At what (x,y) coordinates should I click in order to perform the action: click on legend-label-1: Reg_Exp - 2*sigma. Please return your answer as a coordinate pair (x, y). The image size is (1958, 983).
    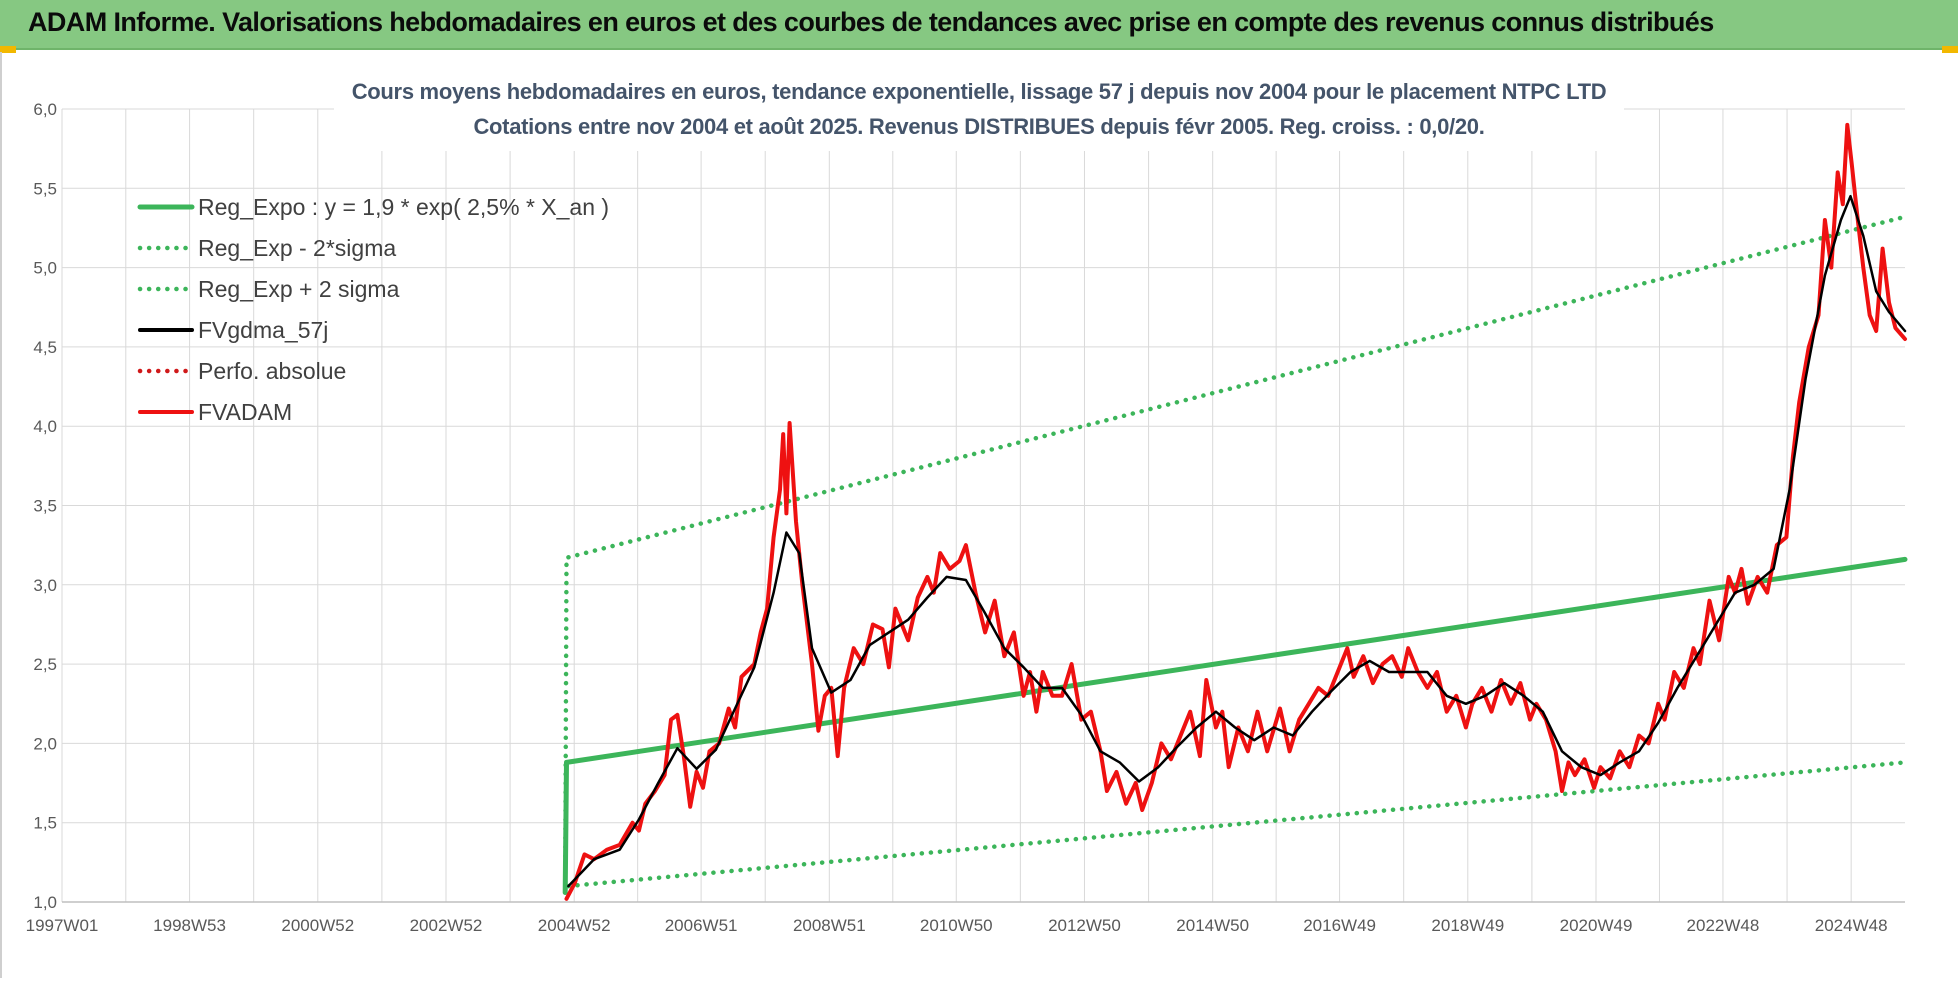
    Looking at the image, I should click on (297, 248).